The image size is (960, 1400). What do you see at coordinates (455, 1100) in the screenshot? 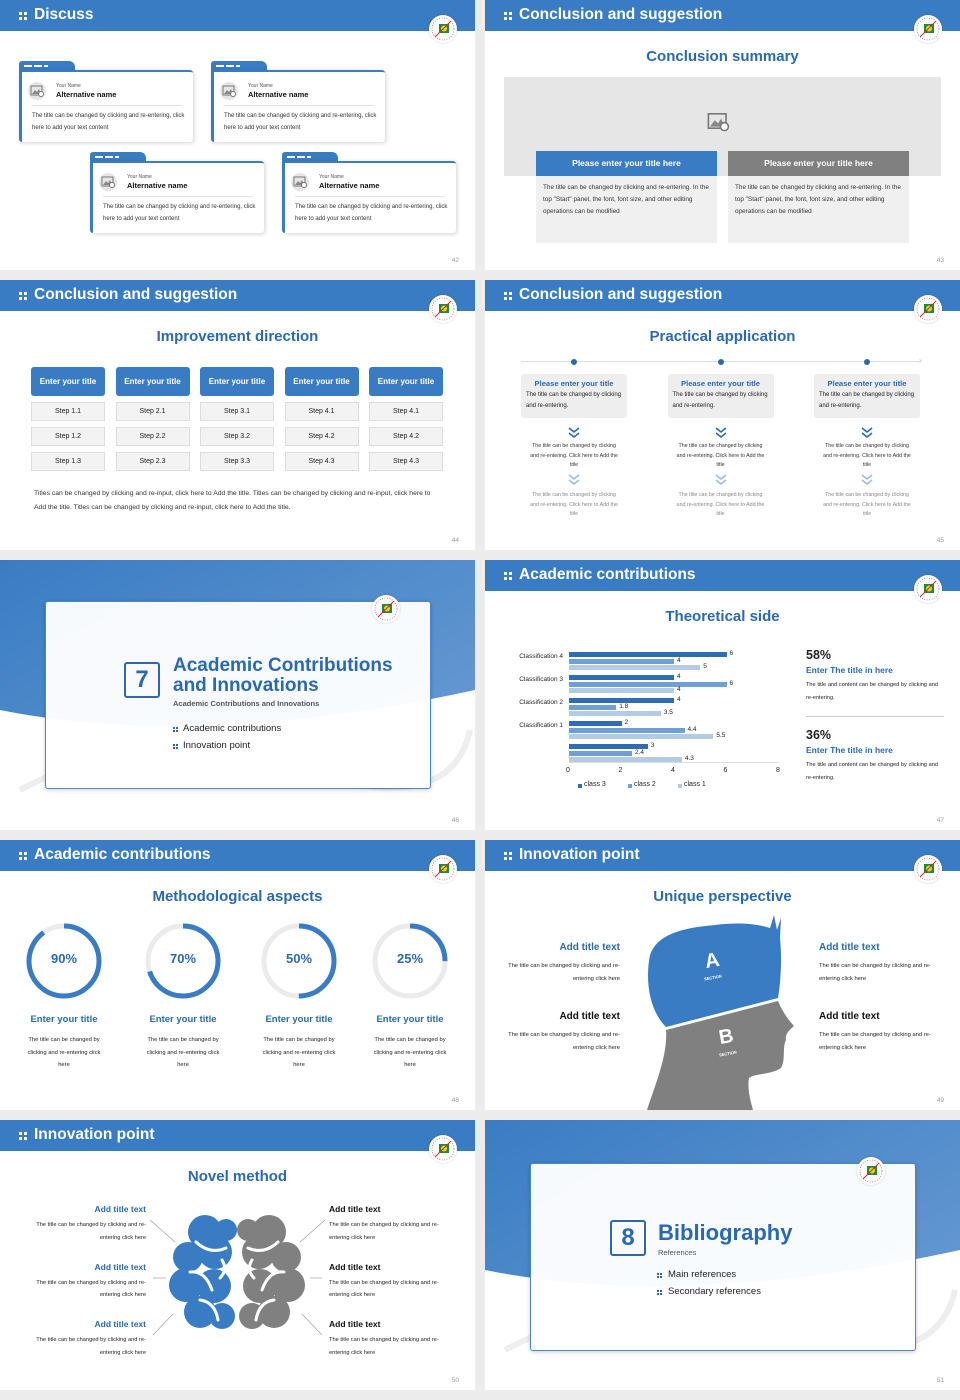
I see `page-number: 48` at bounding box center [455, 1100].